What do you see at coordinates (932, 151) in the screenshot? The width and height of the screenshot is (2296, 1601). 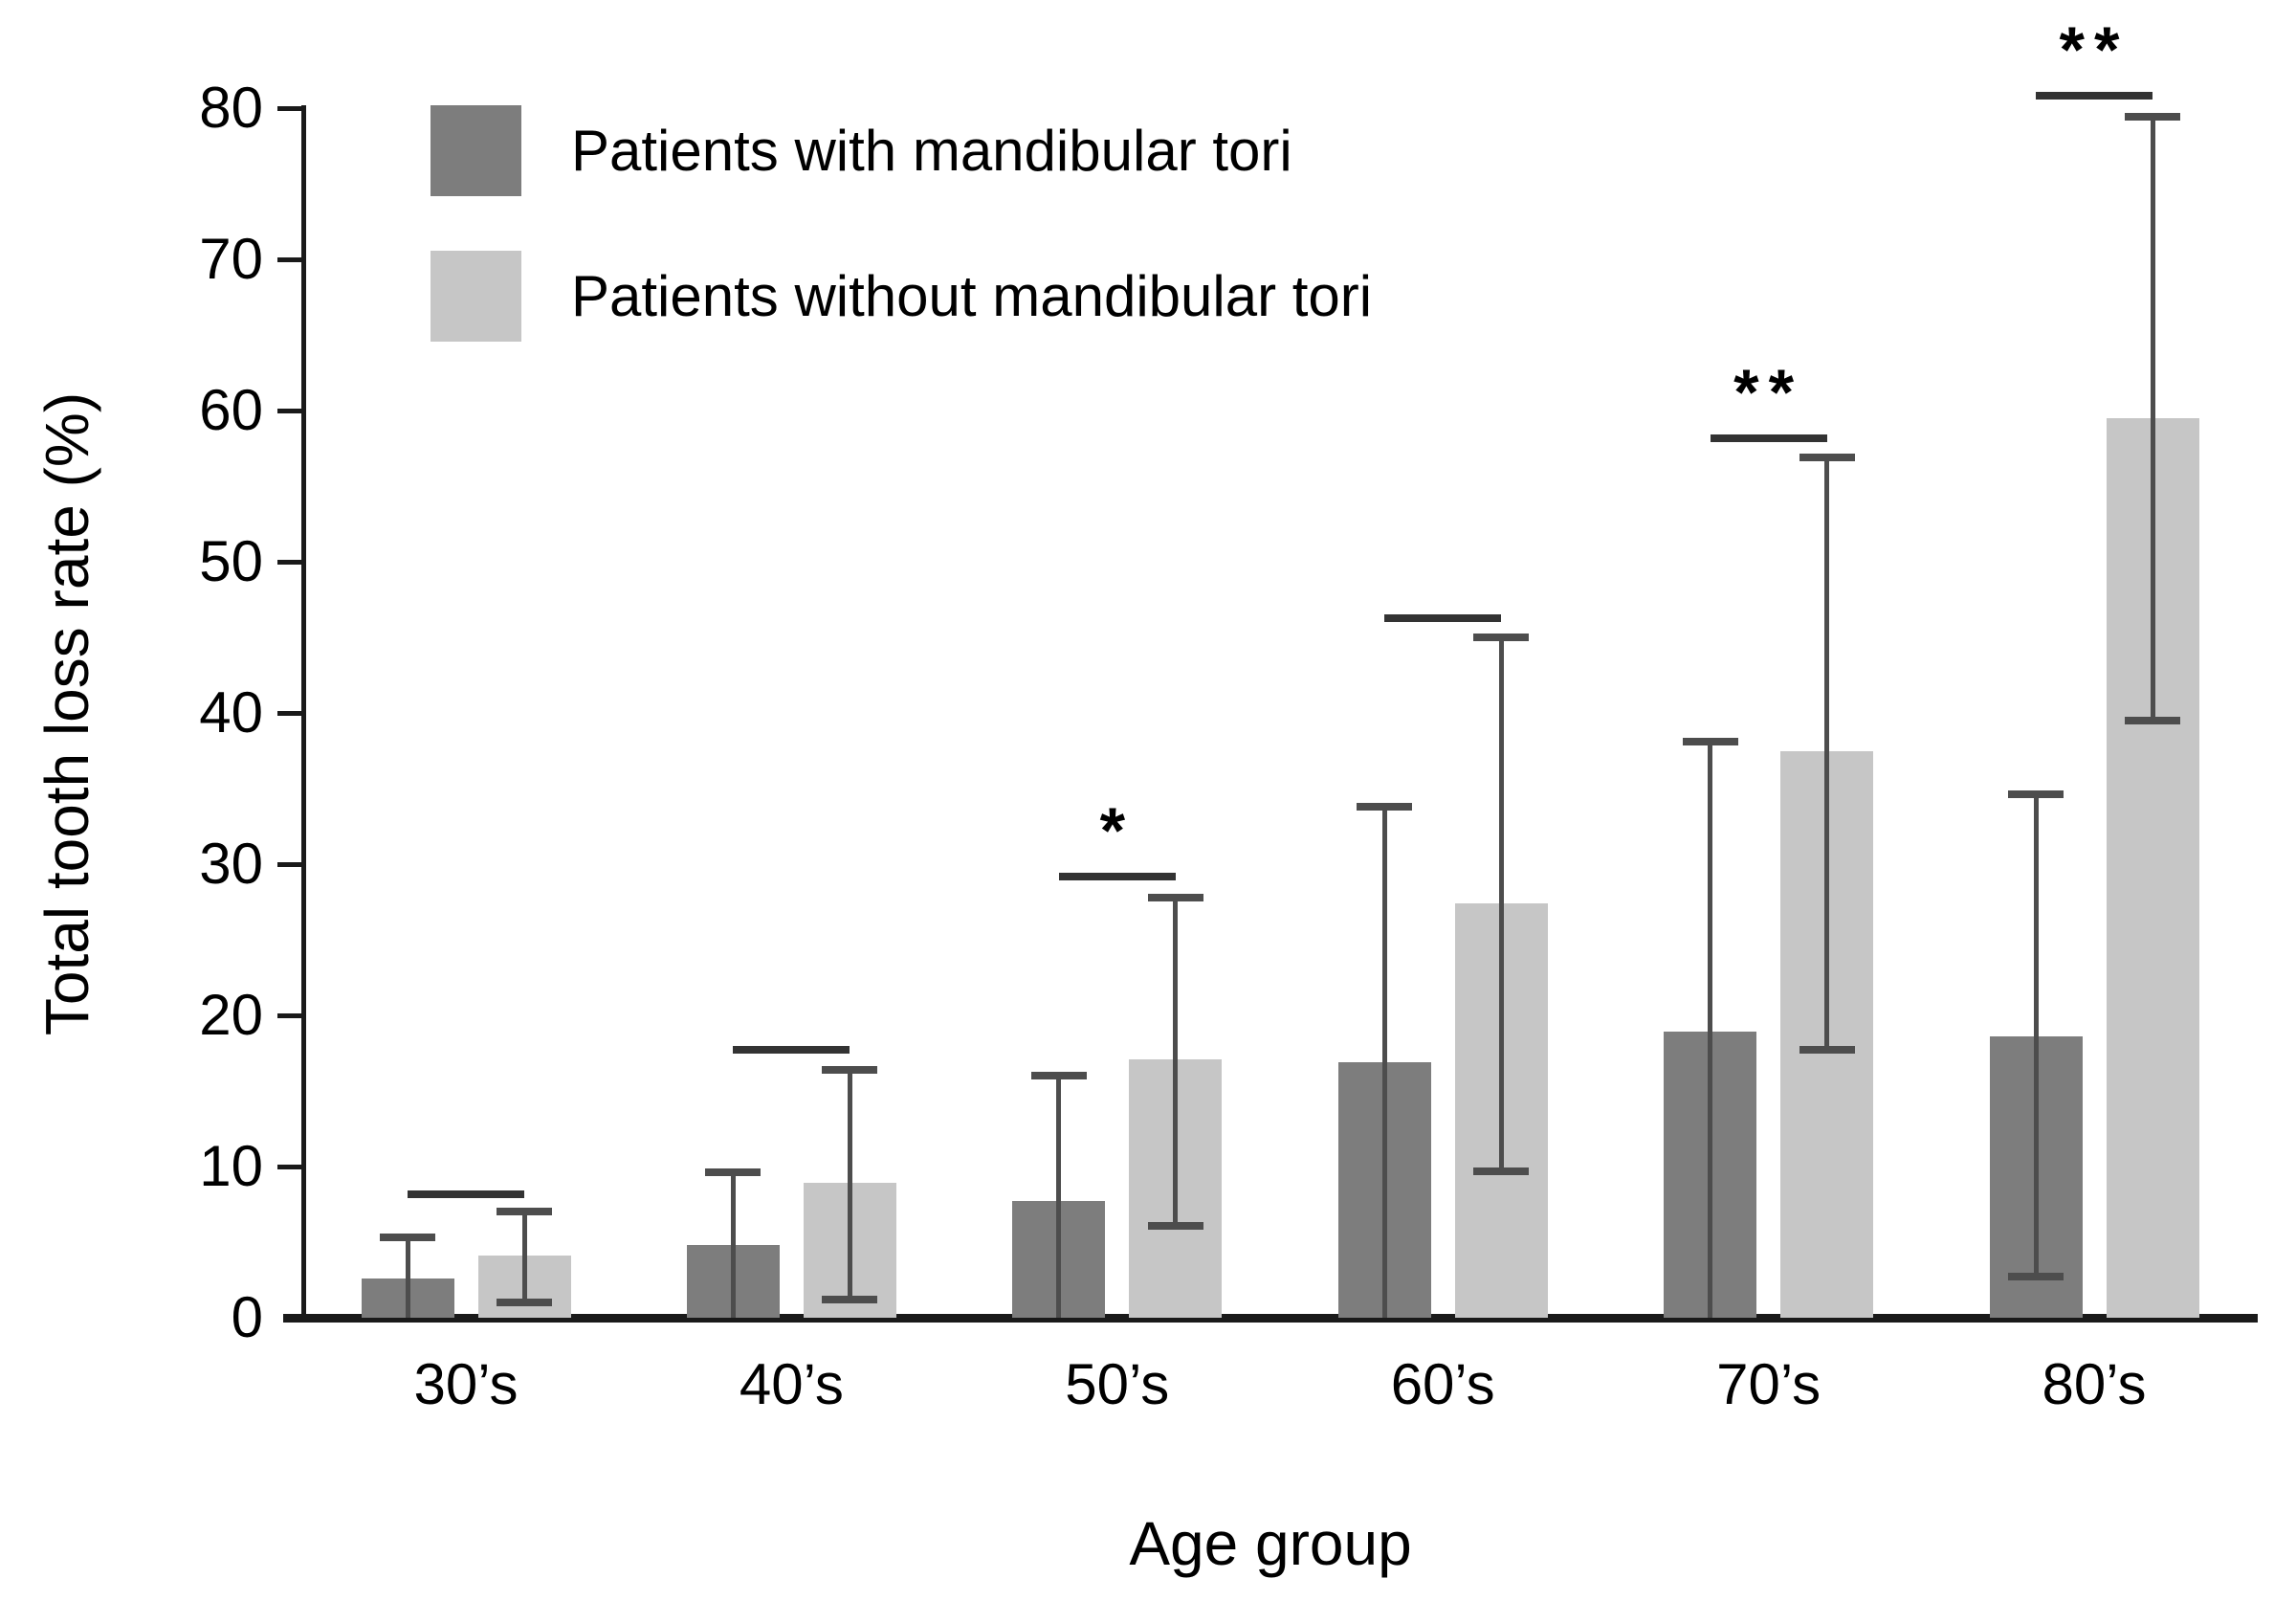 I see `legend-label-with-tori: Patients with mandibular tori` at bounding box center [932, 151].